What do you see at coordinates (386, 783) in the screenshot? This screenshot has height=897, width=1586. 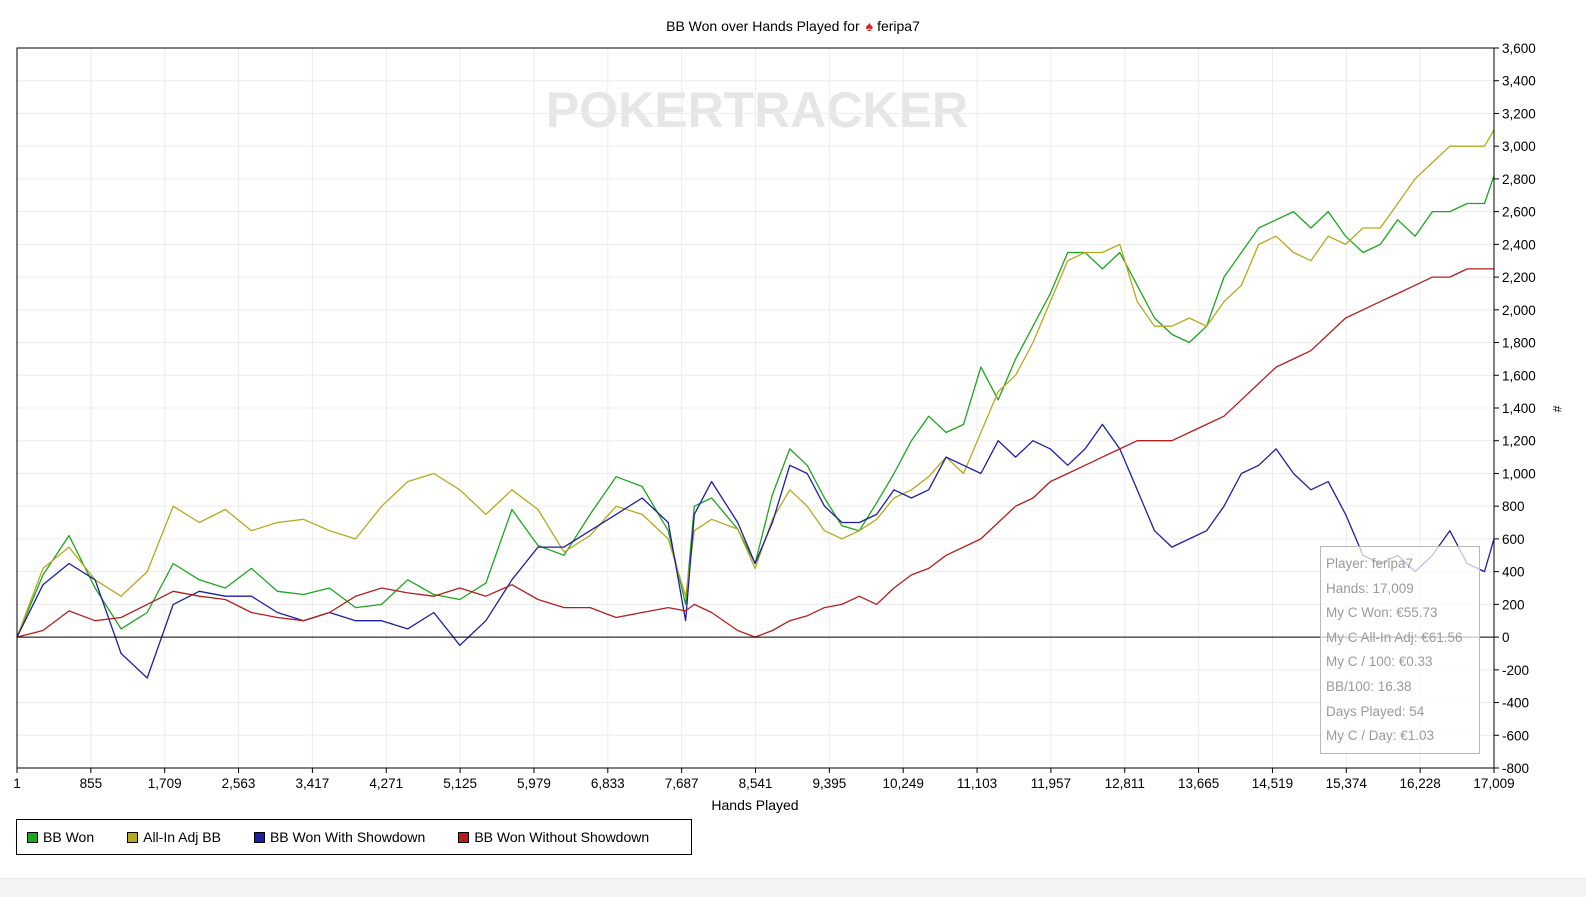 I see `x-tick-label: 4,271` at bounding box center [386, 783].